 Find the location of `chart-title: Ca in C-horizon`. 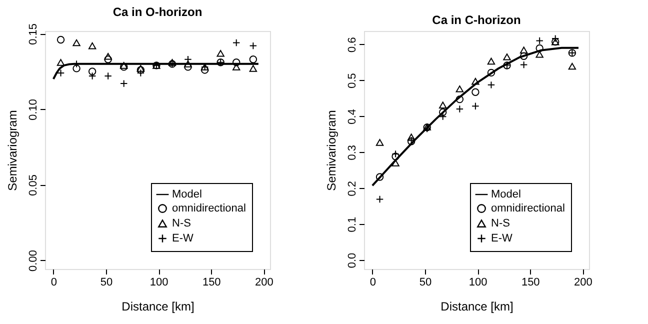

chart-title: Ca in C-horizon is located at coordinates (476, 20).